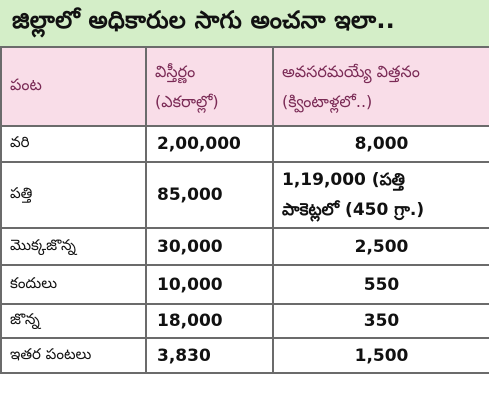 The width and height of the screenshot is (489, 400). I want to click on table-row: కందులు 10,000 550, so click(244, 284).